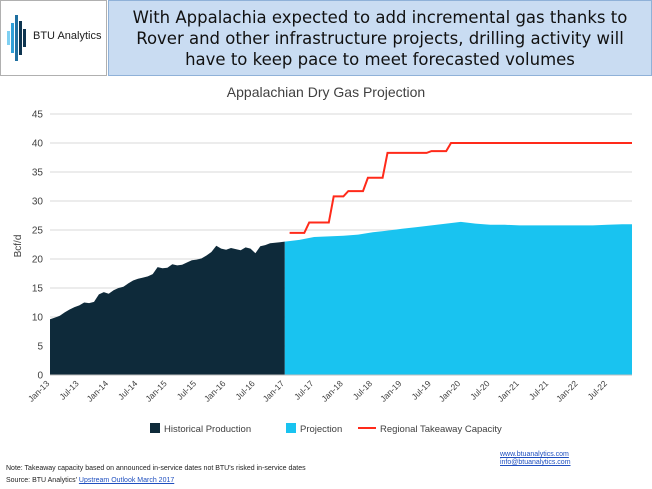 The height and width of the screenshot is (489, 652). What do you see at coordinates (480, 390) in the screenshot?
I see `x-tick-label: Jul-20` at bounding box center [480, 390].